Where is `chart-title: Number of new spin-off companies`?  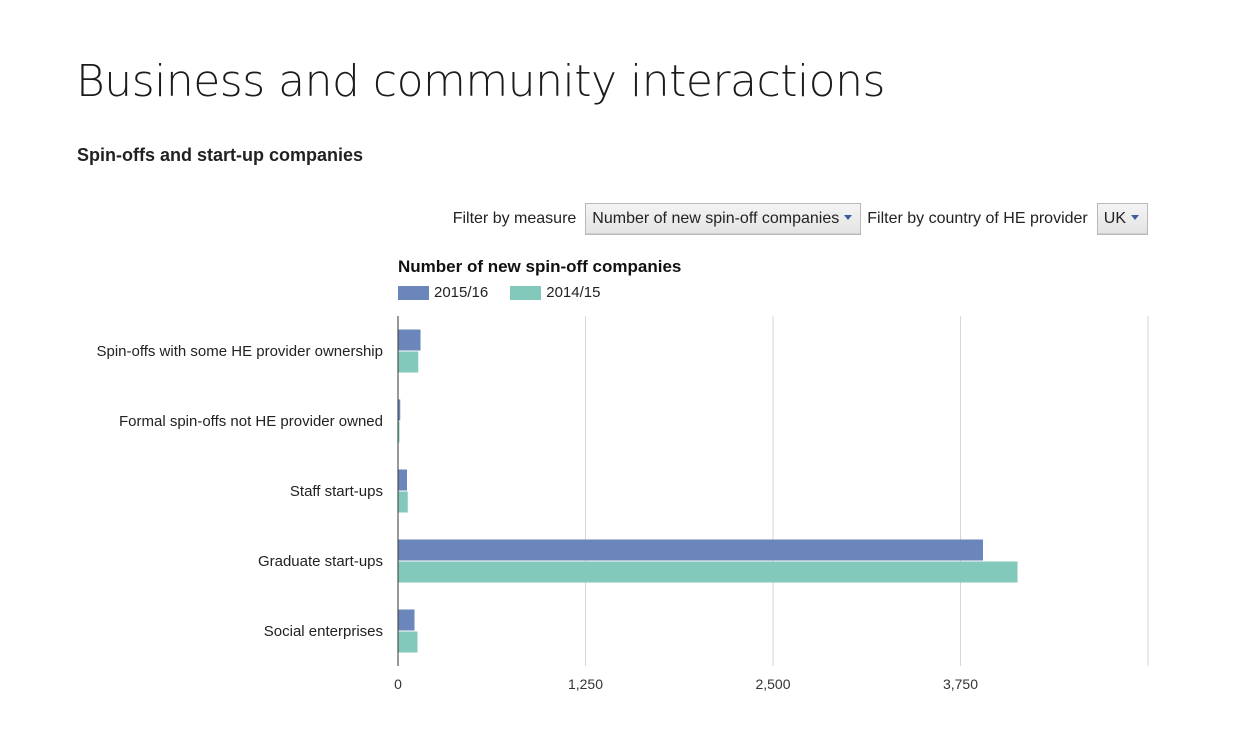
chart-title: Number of new spin-off companies is located at coordinates (540, 266).